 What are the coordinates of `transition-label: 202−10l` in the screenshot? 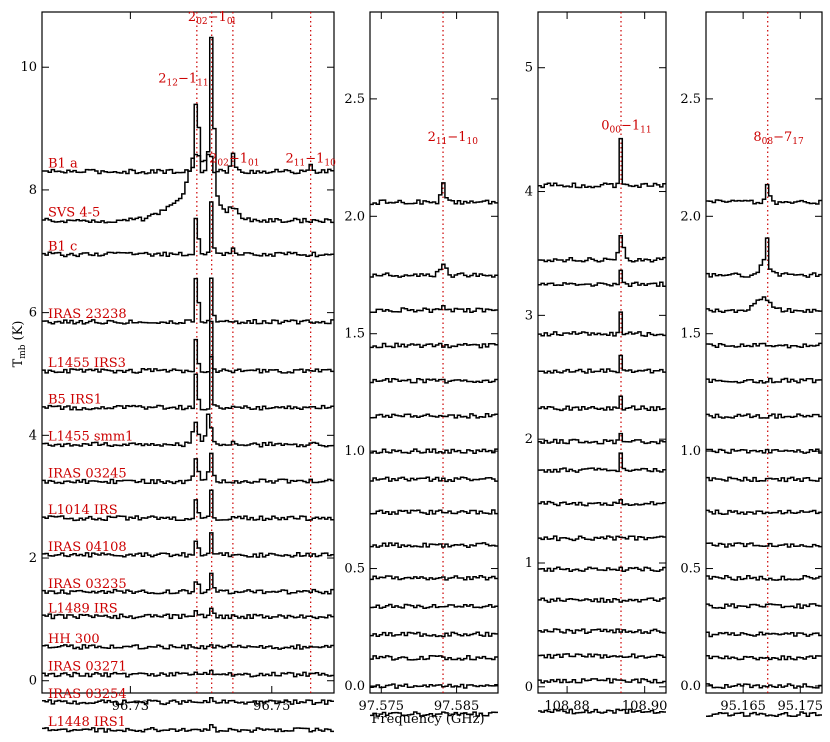 It's located at (212, 18).